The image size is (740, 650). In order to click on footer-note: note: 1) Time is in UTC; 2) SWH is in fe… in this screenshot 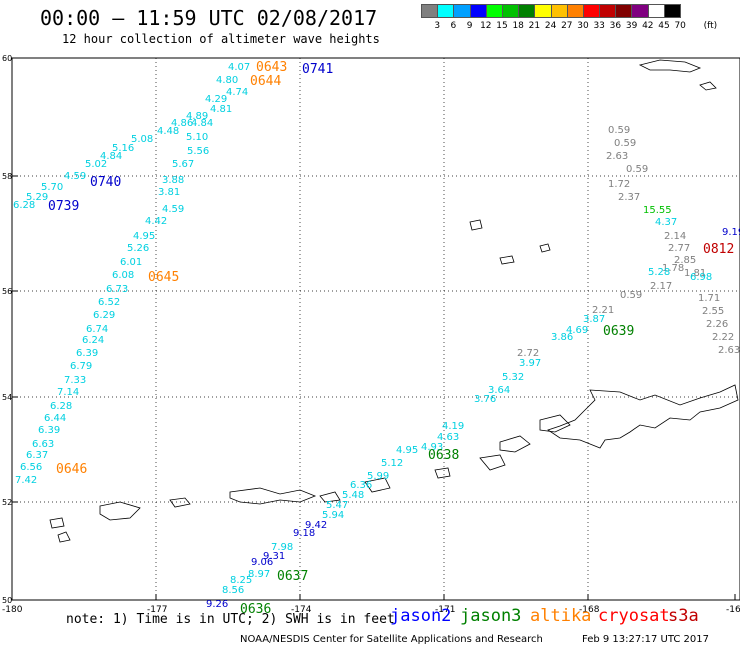, I will do `click(230, 619)`.